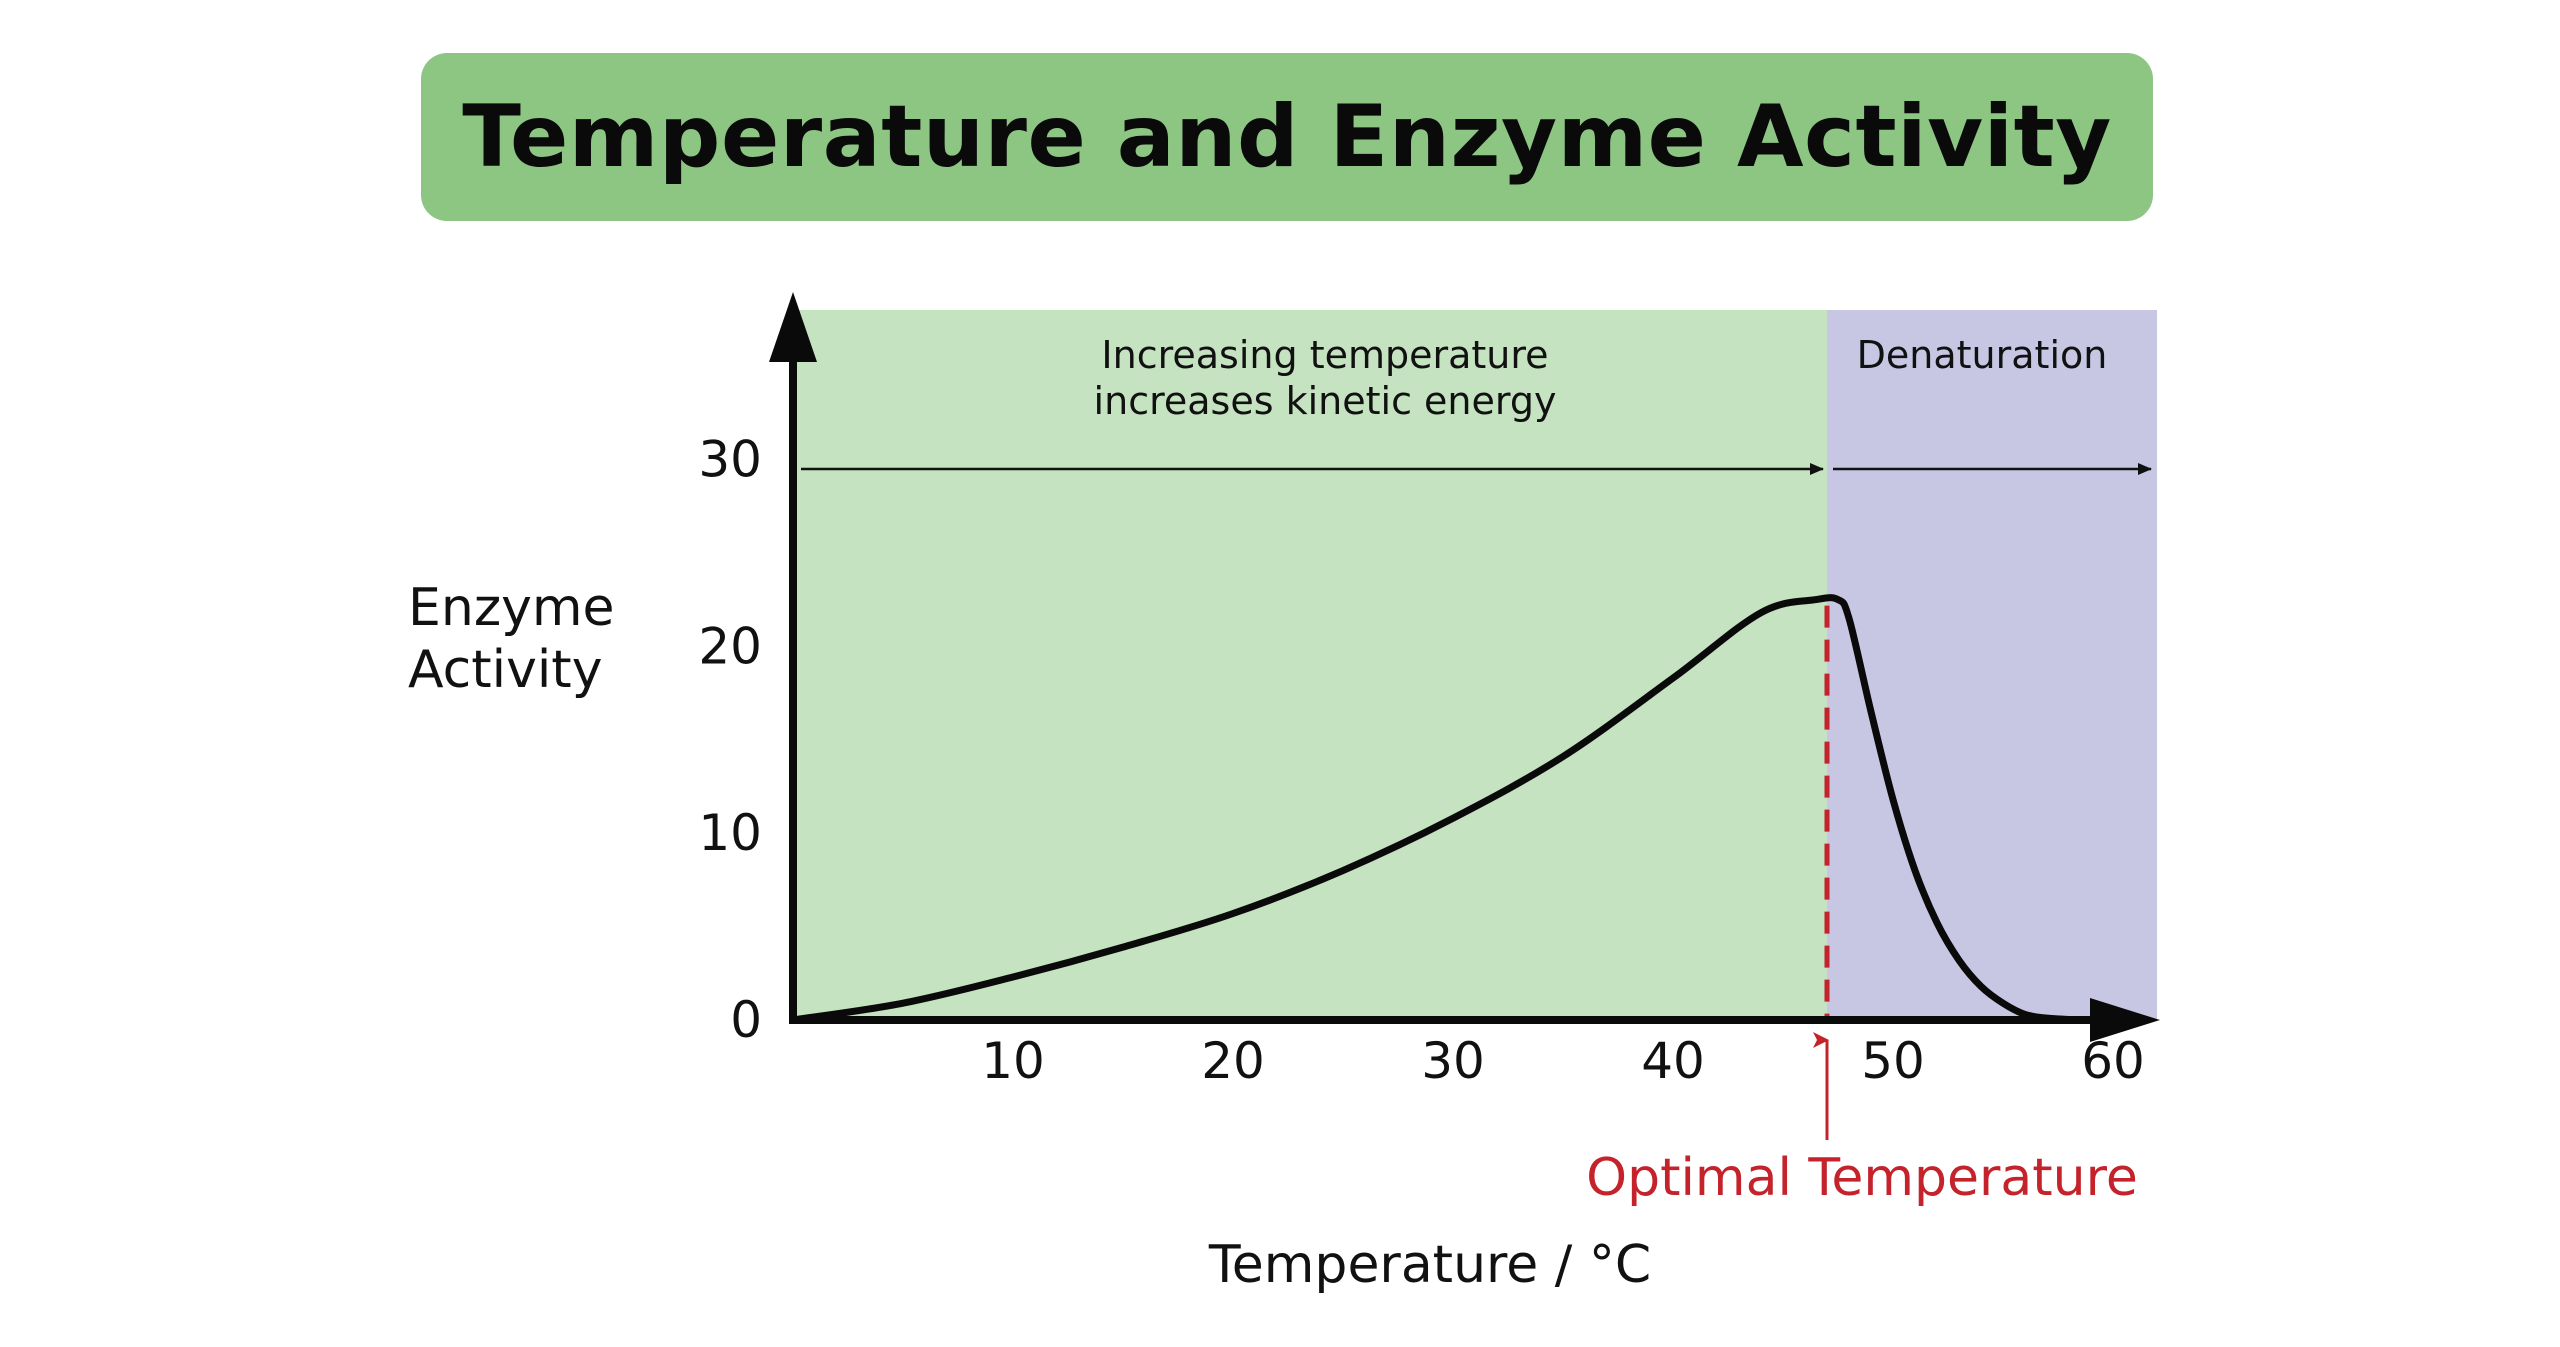 The width and height of the screenshot is (2560, 1347). I want to click on y-axis-title-line-1: Enzyme, so click(511, 608).